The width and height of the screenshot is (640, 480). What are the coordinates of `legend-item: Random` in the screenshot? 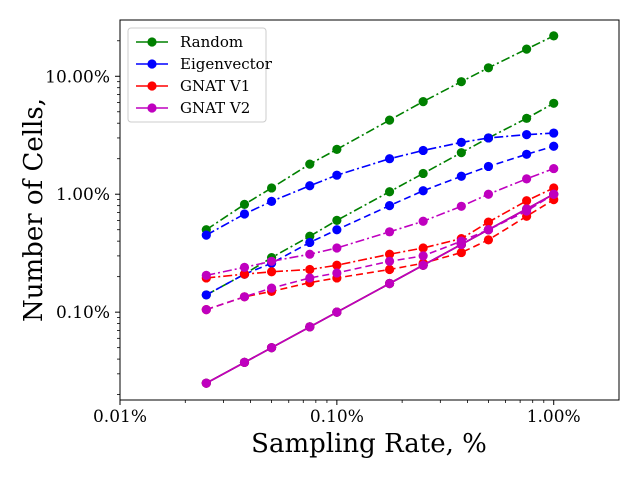 It's located at (189, 42).